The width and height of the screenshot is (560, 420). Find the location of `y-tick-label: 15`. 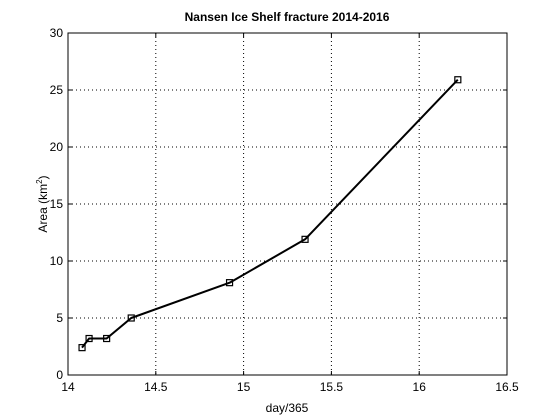

y-tick-label: 15 is located at coordinates (57, 204).